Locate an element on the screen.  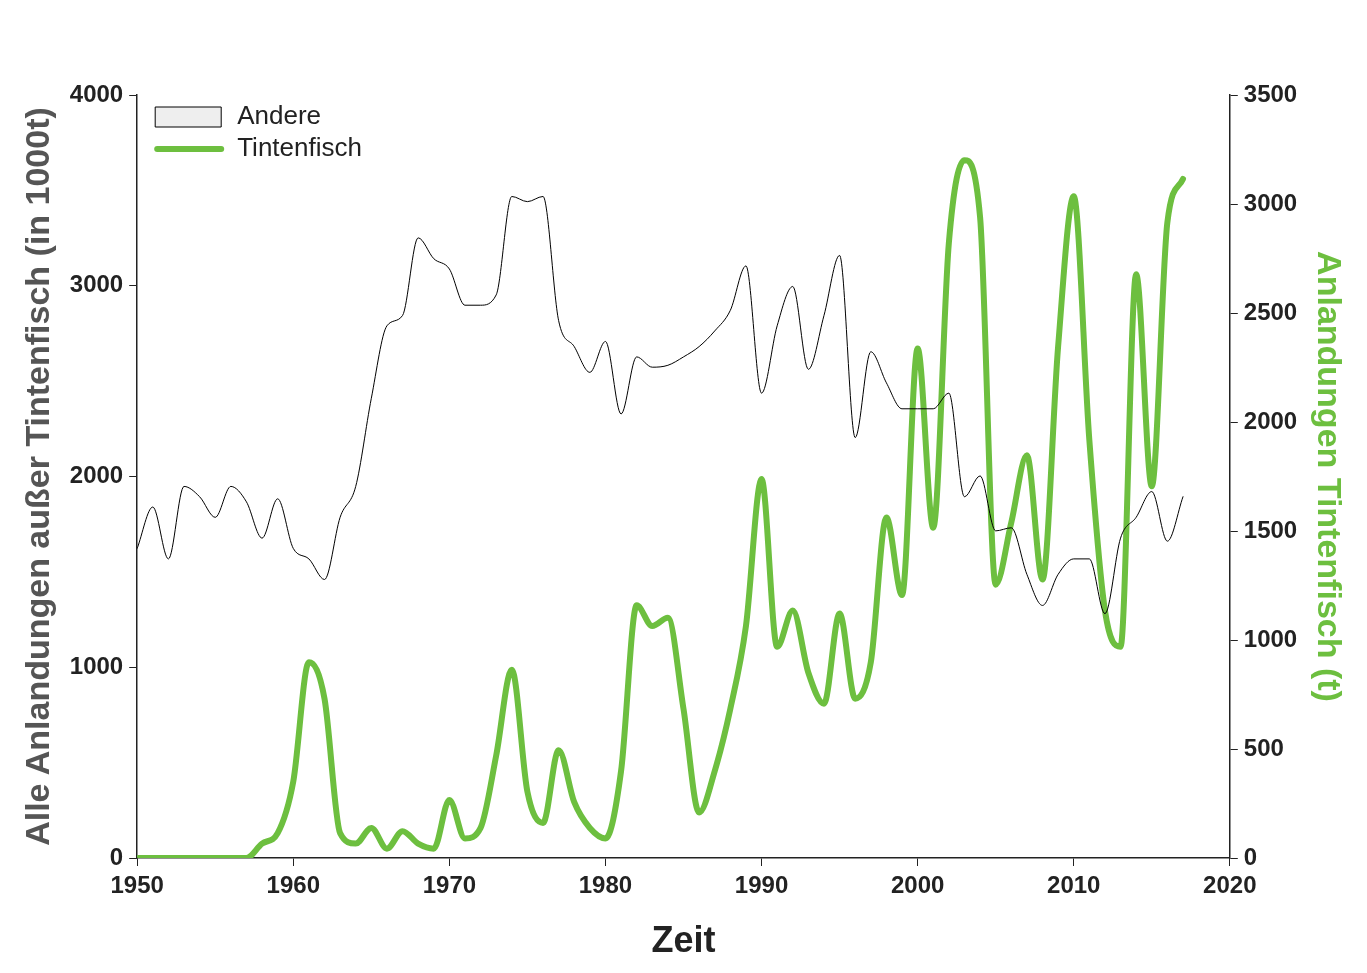
legend-label: Andere is located at coordinates (279, 115).